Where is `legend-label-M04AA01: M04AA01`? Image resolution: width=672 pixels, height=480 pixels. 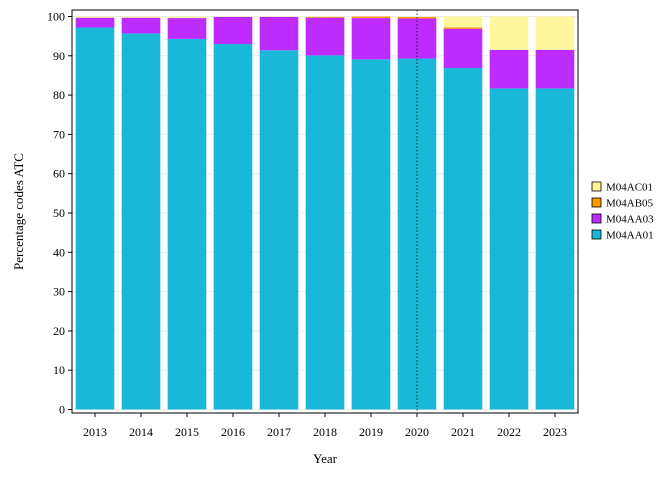 legend-label-M04AA01: M04AA01 is located at coordinates (630, 236).